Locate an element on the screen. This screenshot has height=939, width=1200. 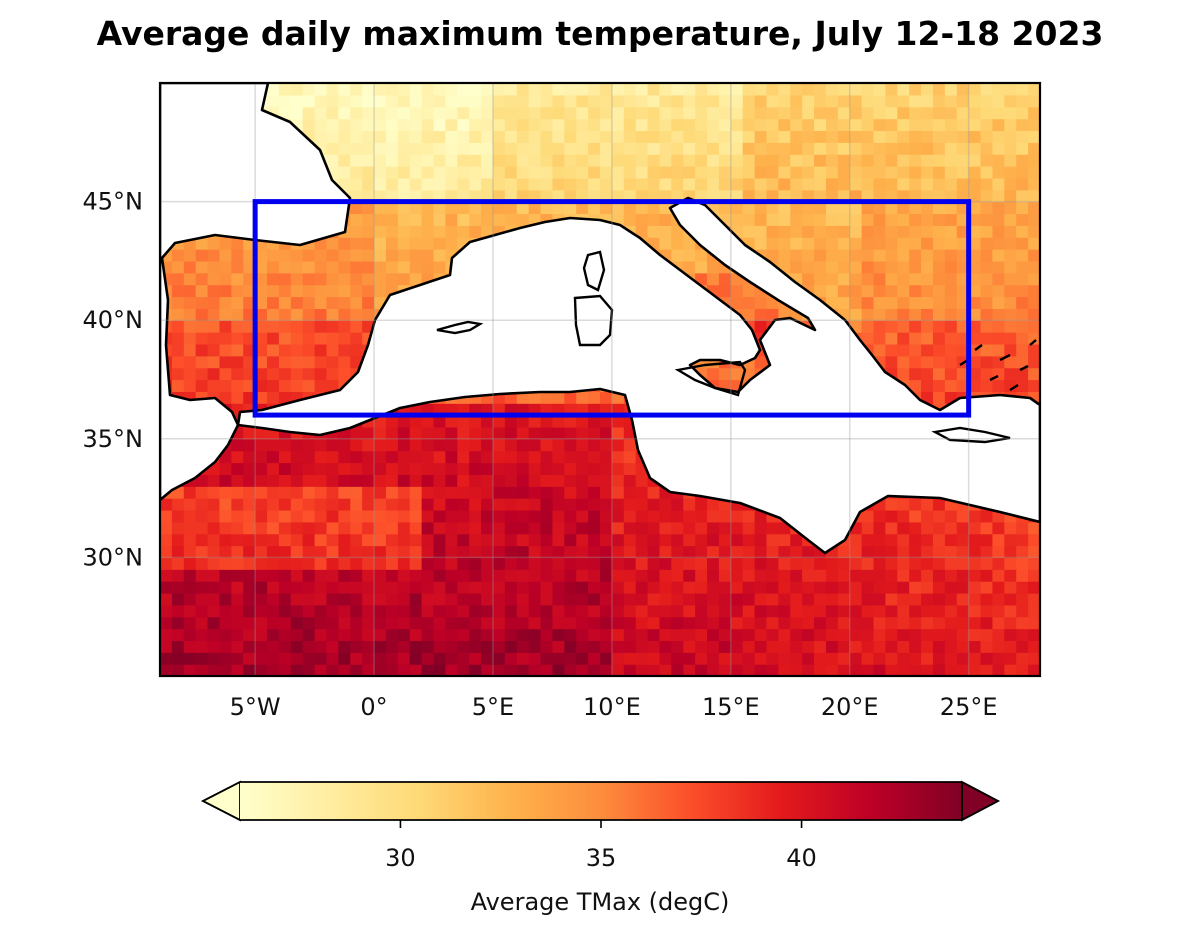
colorbar-outline is located at coordinates (600, 801).